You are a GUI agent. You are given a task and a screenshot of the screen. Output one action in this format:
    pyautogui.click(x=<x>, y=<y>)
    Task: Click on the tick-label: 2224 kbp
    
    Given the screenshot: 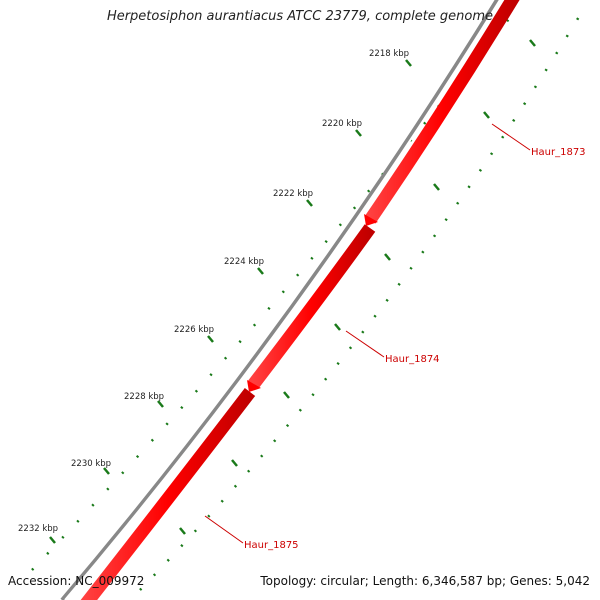 What is the action you would take?
    pyautogui.click(x=244, y=262)
    